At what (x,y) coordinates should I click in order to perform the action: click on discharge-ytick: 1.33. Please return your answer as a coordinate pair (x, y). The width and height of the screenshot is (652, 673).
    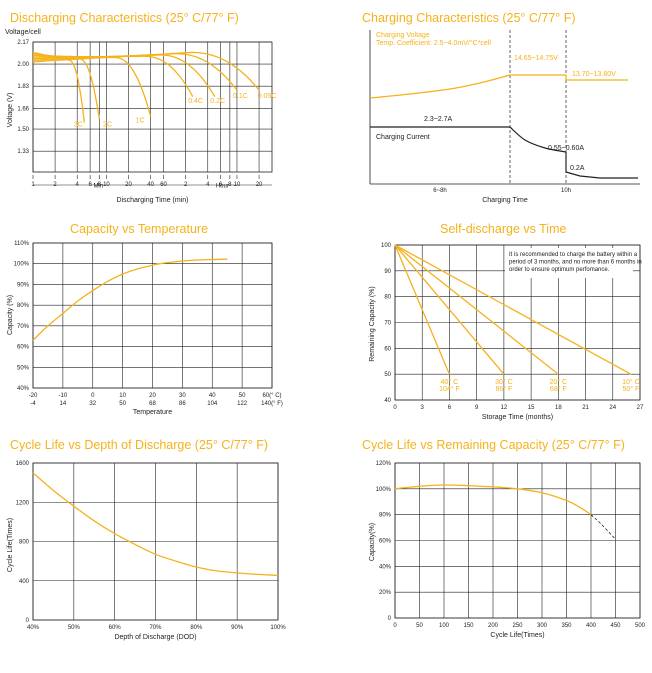
    Looking at the image, I should click on (23, 152).